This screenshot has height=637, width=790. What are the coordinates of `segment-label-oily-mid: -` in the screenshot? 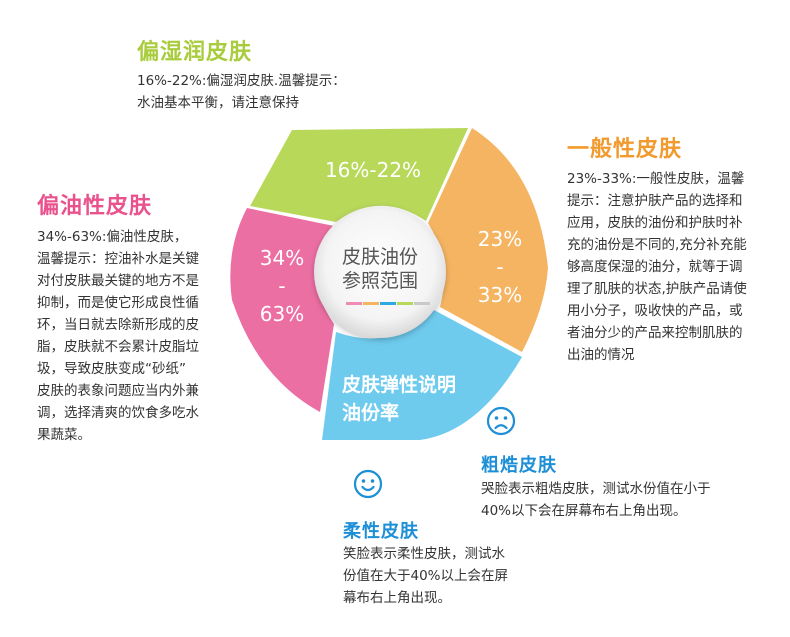 It's located at (282, 286).